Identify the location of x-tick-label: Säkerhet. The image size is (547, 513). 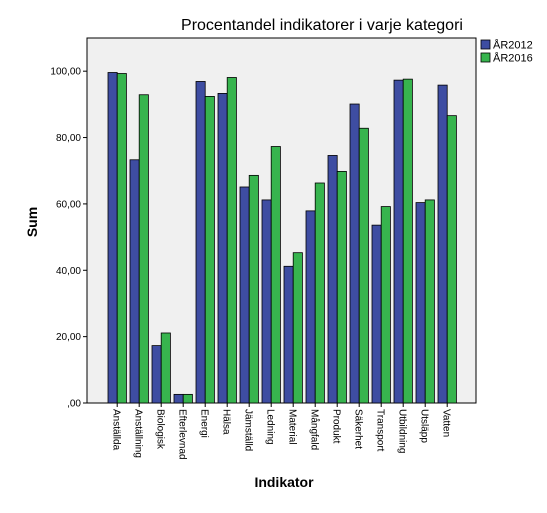
(358, 429).